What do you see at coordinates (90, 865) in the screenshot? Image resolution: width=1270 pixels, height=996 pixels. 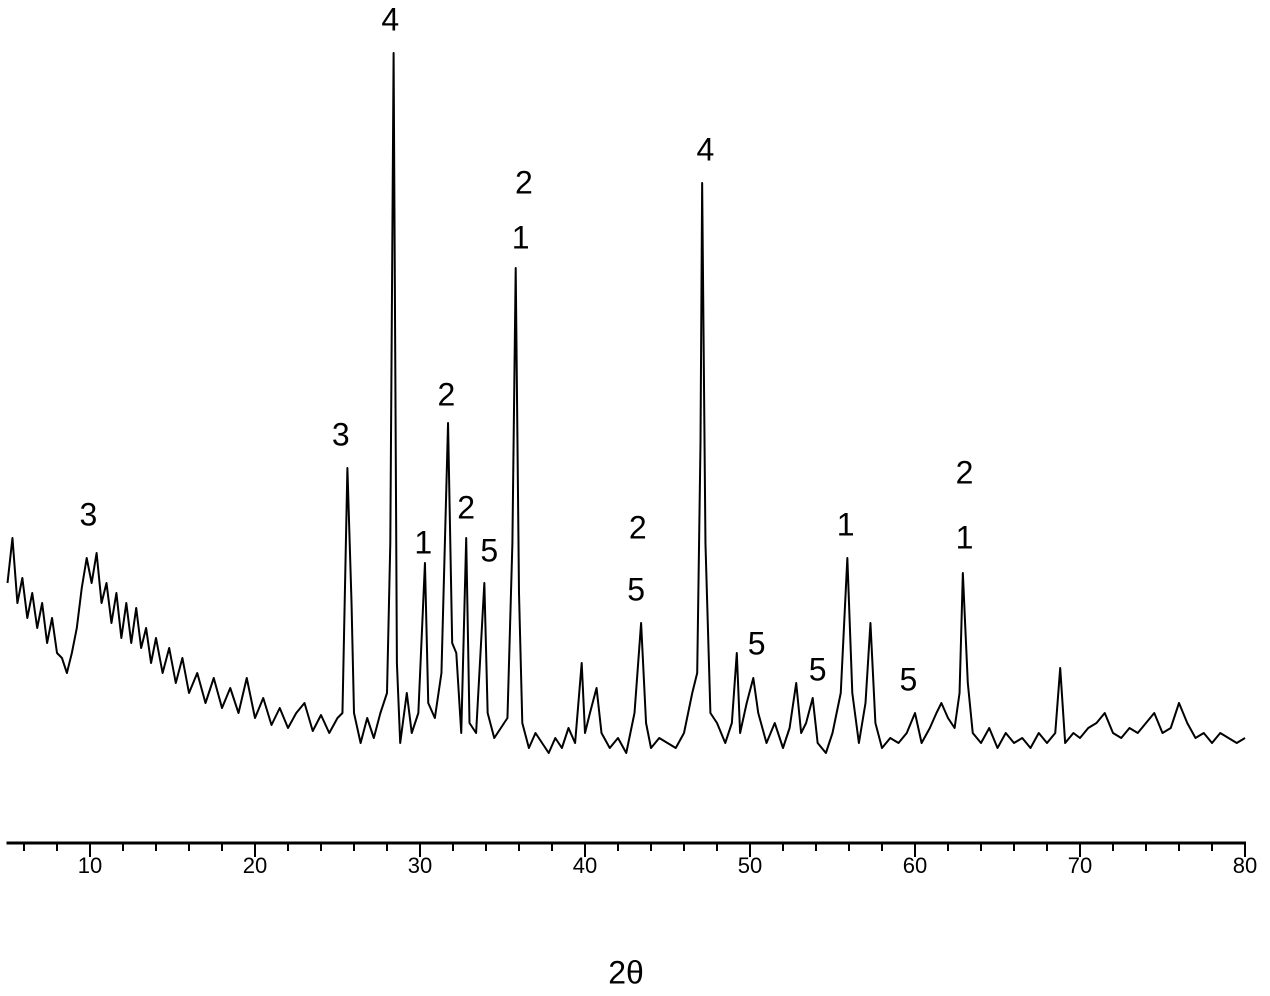 I see `x-tick-label: 10` at bounding box center [90, 865].